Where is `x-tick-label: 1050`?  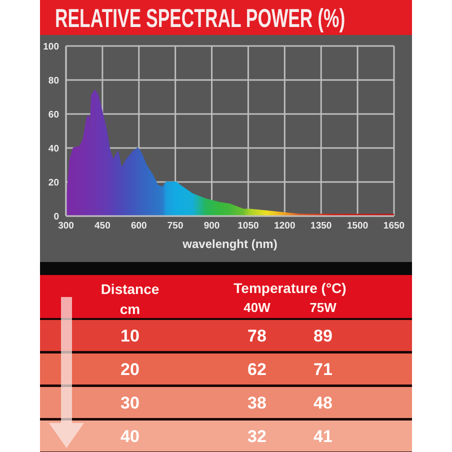
x-tick-label: 1050 is located at coordinates (248, 226).